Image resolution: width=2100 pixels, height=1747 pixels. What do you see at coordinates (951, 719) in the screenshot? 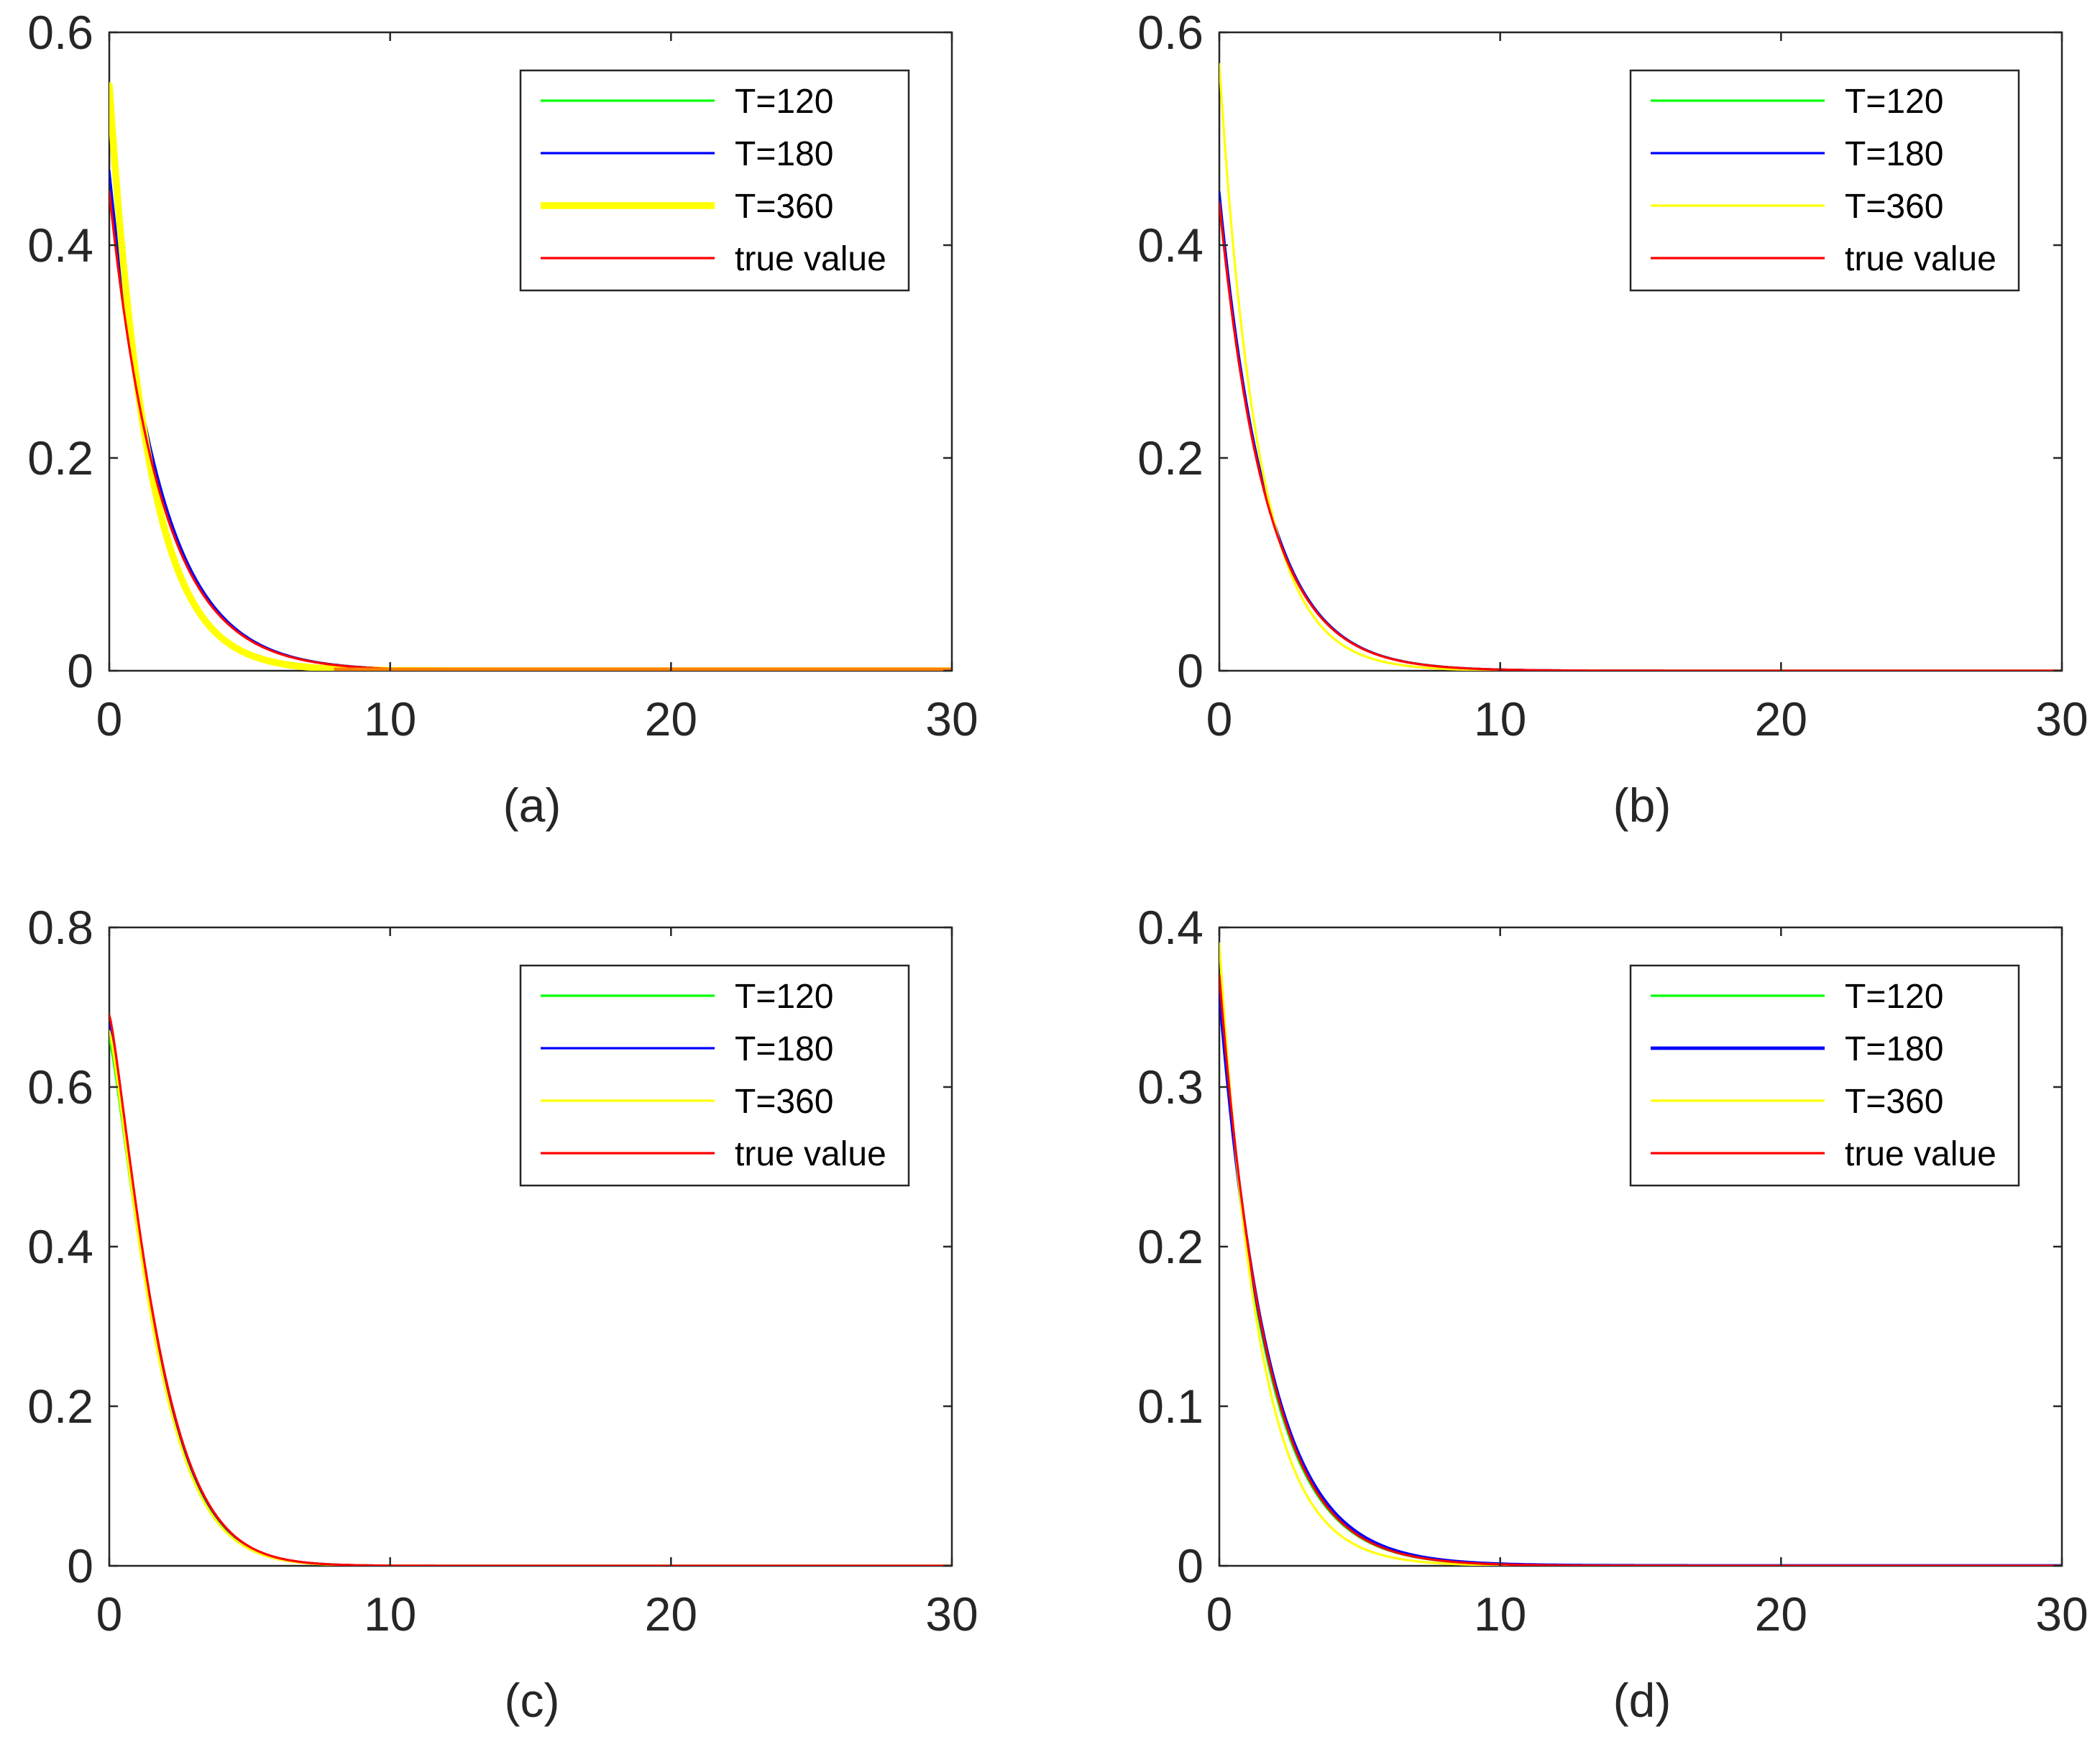
I see `x-tick-label-a-3: 30` at bounding box center [951, 719].